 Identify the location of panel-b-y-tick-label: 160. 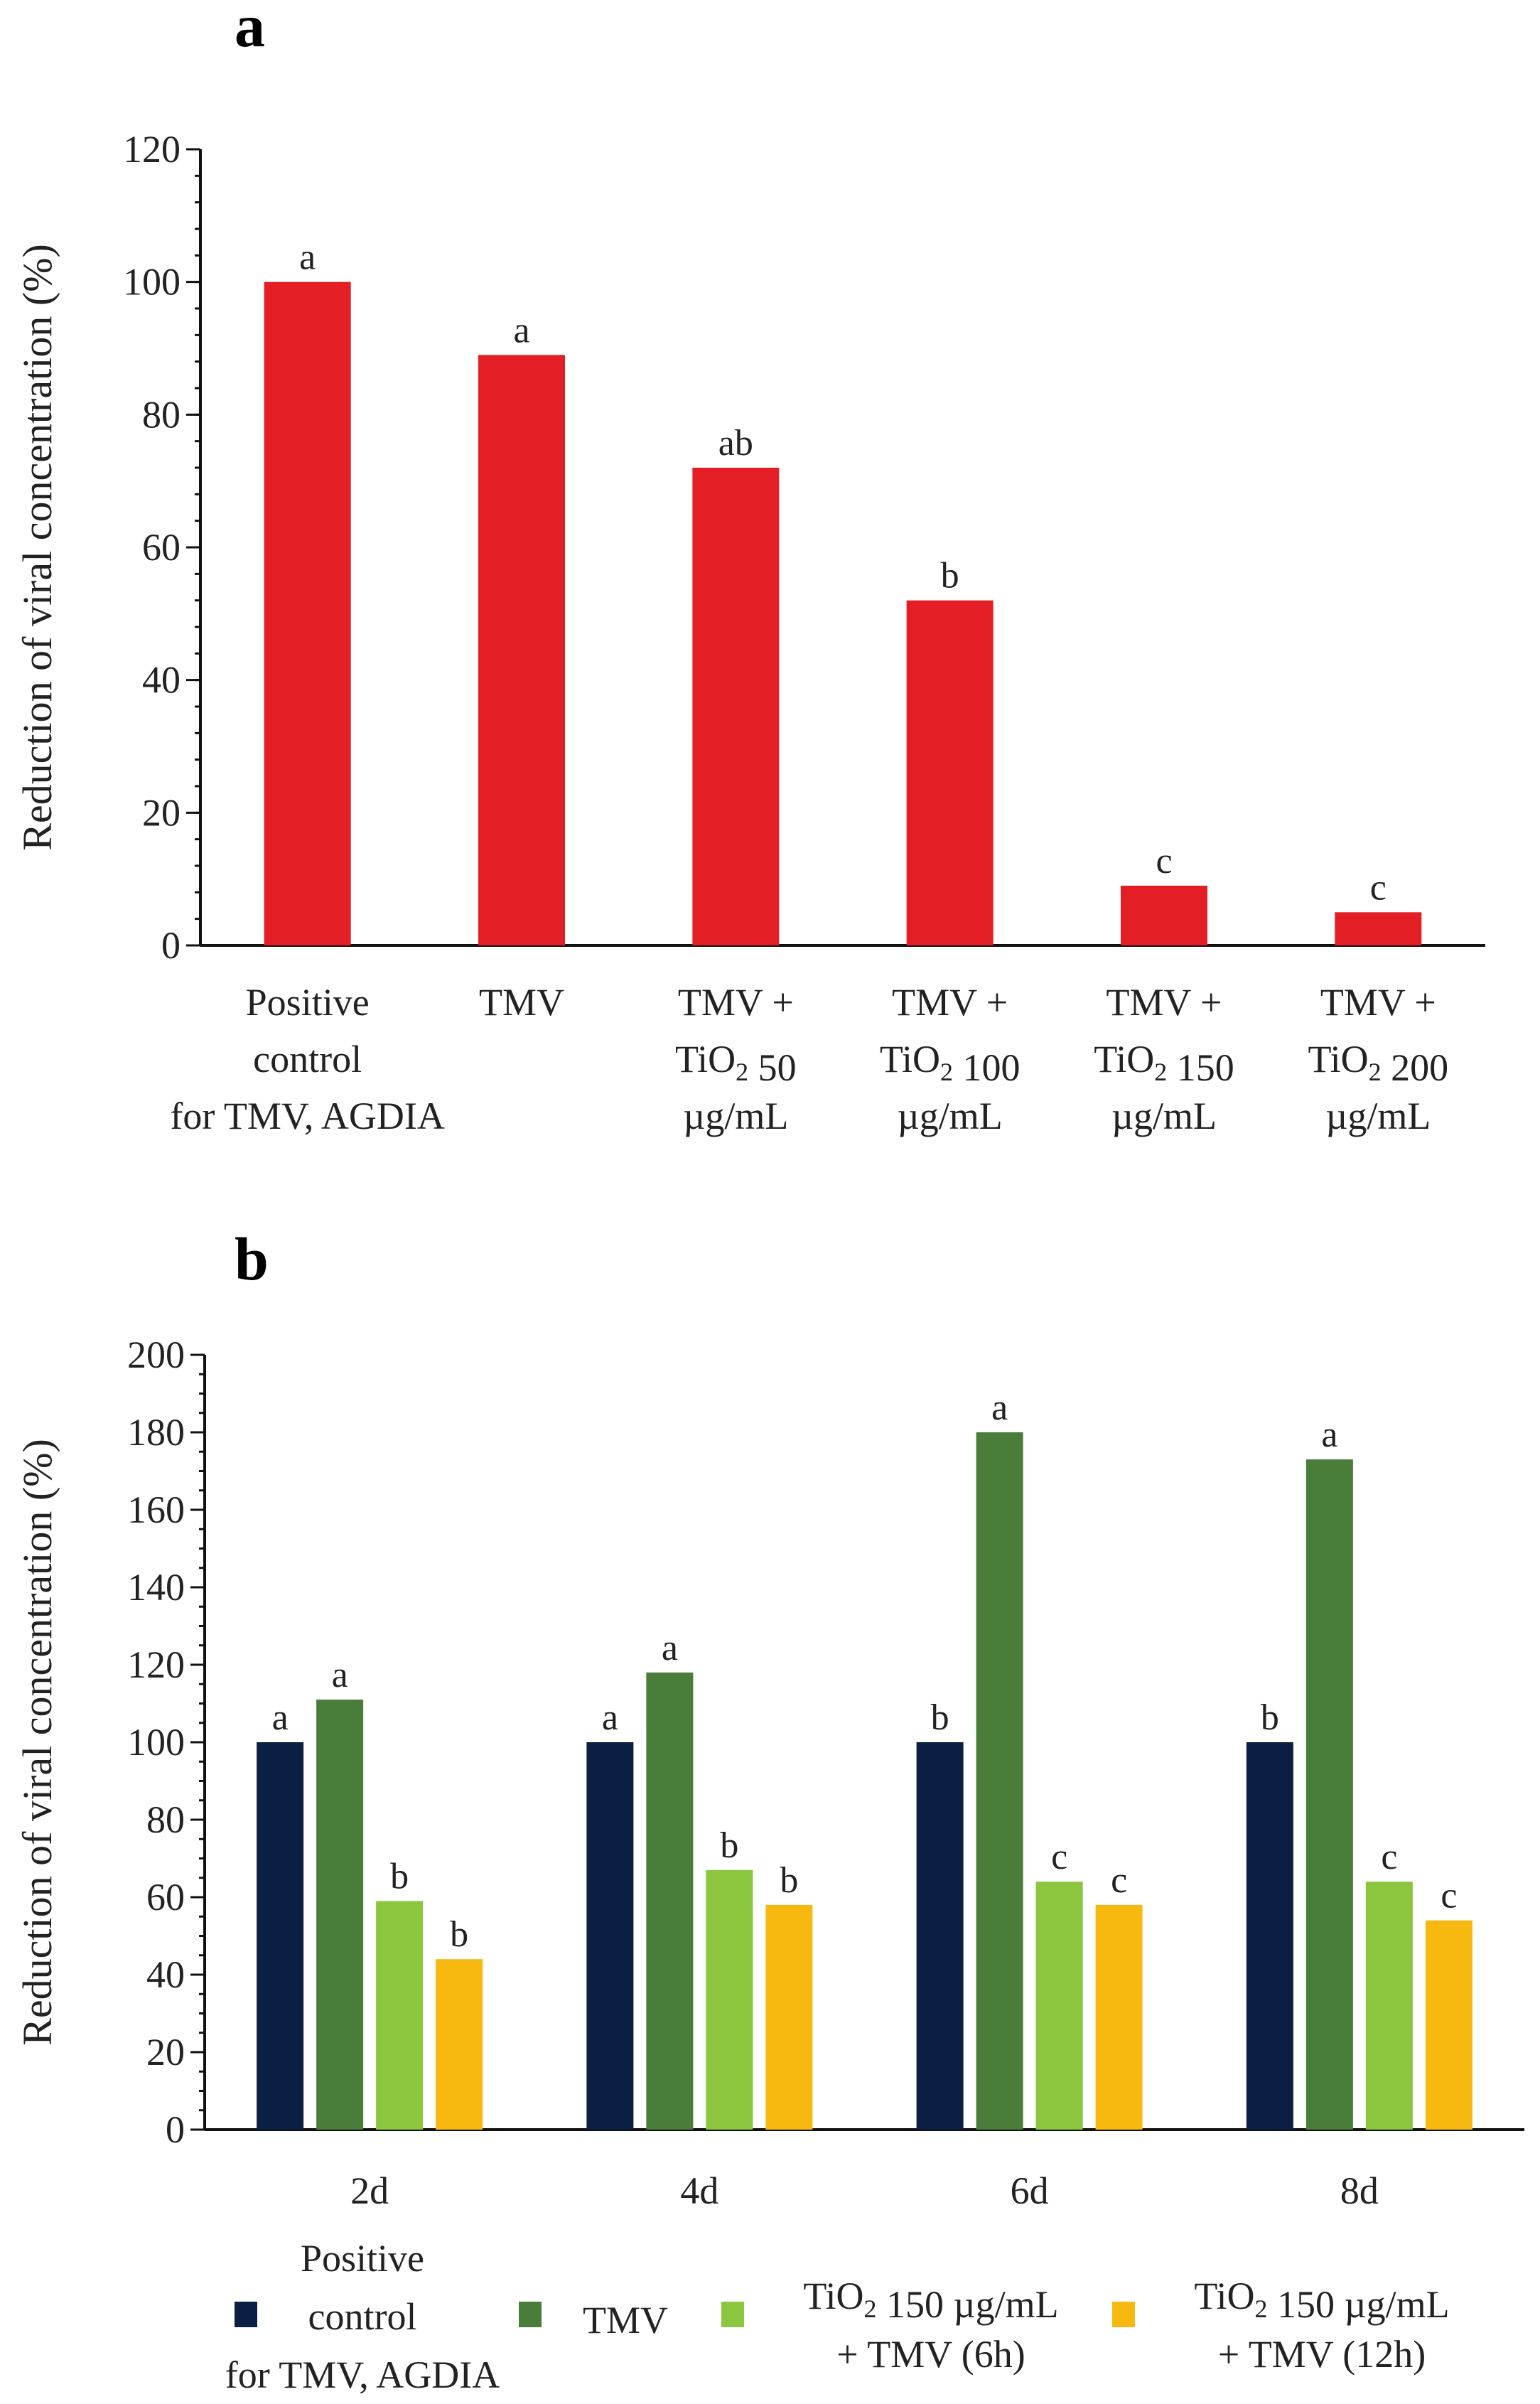
(156, 1510).